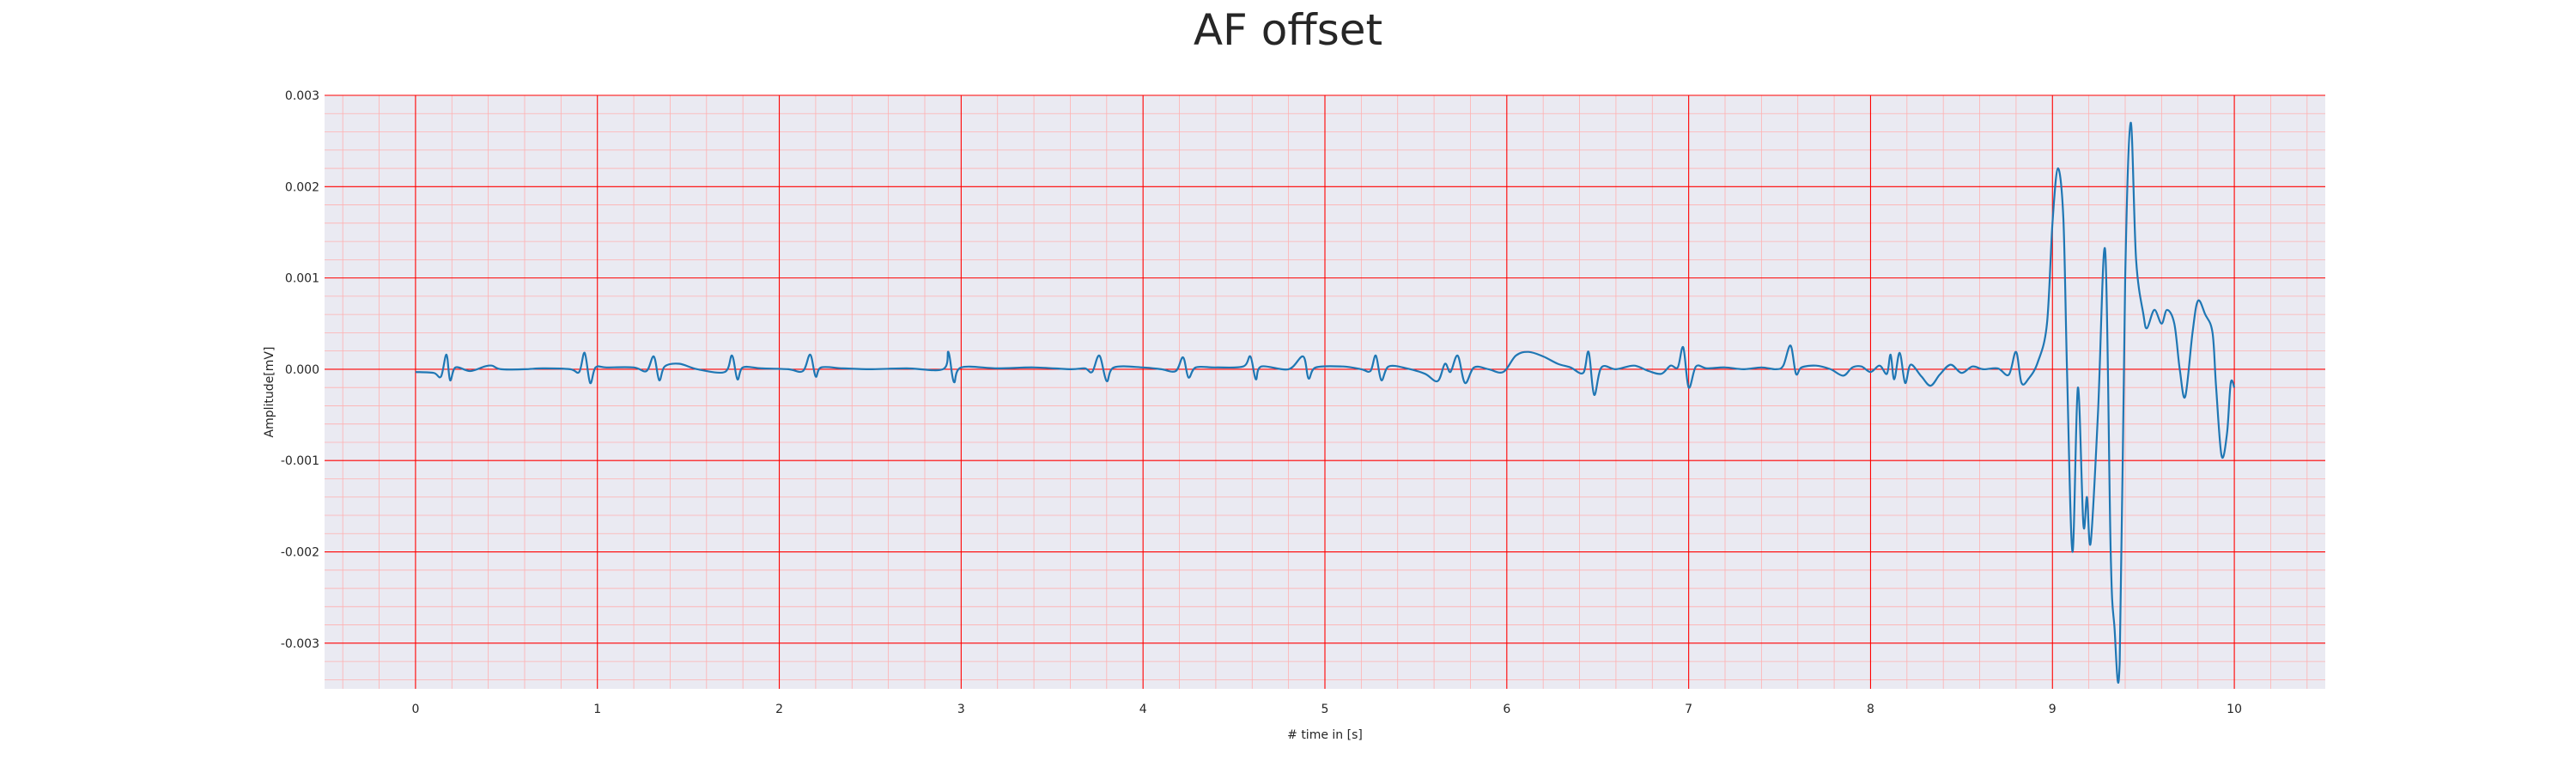 The width and height of the screenshot is (2576, 773). What do you see at coordinates (1288, 30) in the screenshot?
I see `chart-title: AF offset` at bounding box center [1288, 30].